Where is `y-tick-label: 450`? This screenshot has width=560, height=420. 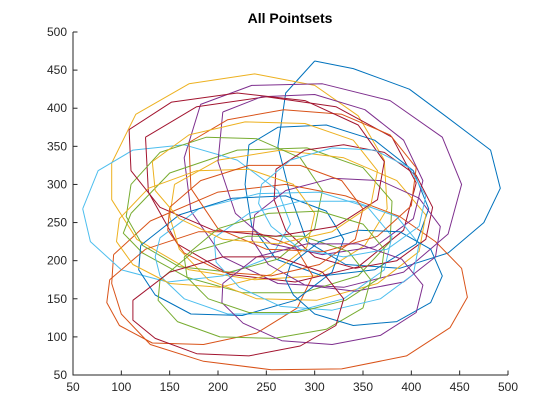
y-tick-label: 450 is located at coordinates (57, 70).